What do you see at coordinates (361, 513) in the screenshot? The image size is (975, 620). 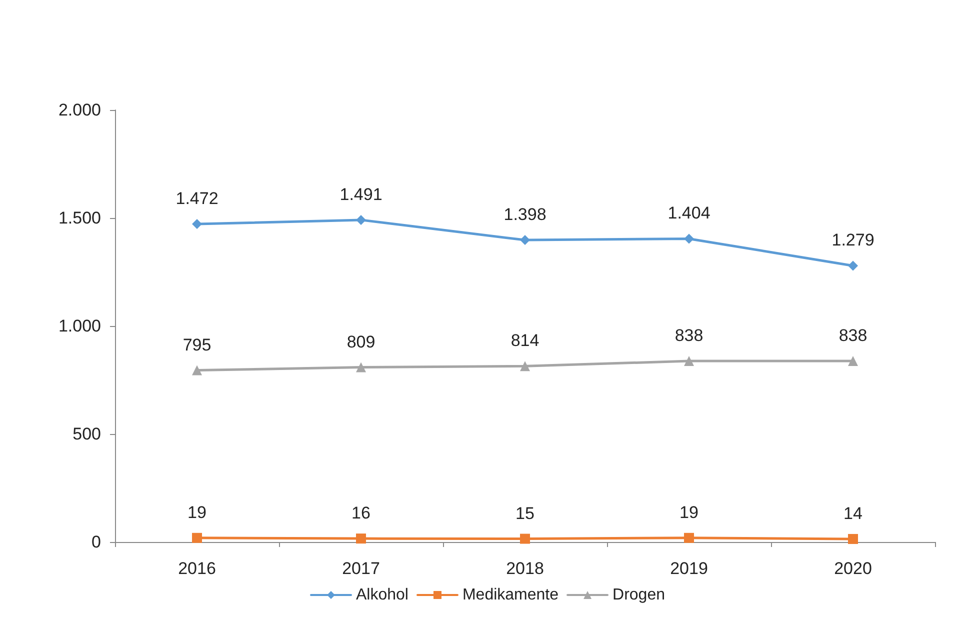 I see `data-label: 16` at bounding box center [361, 513].